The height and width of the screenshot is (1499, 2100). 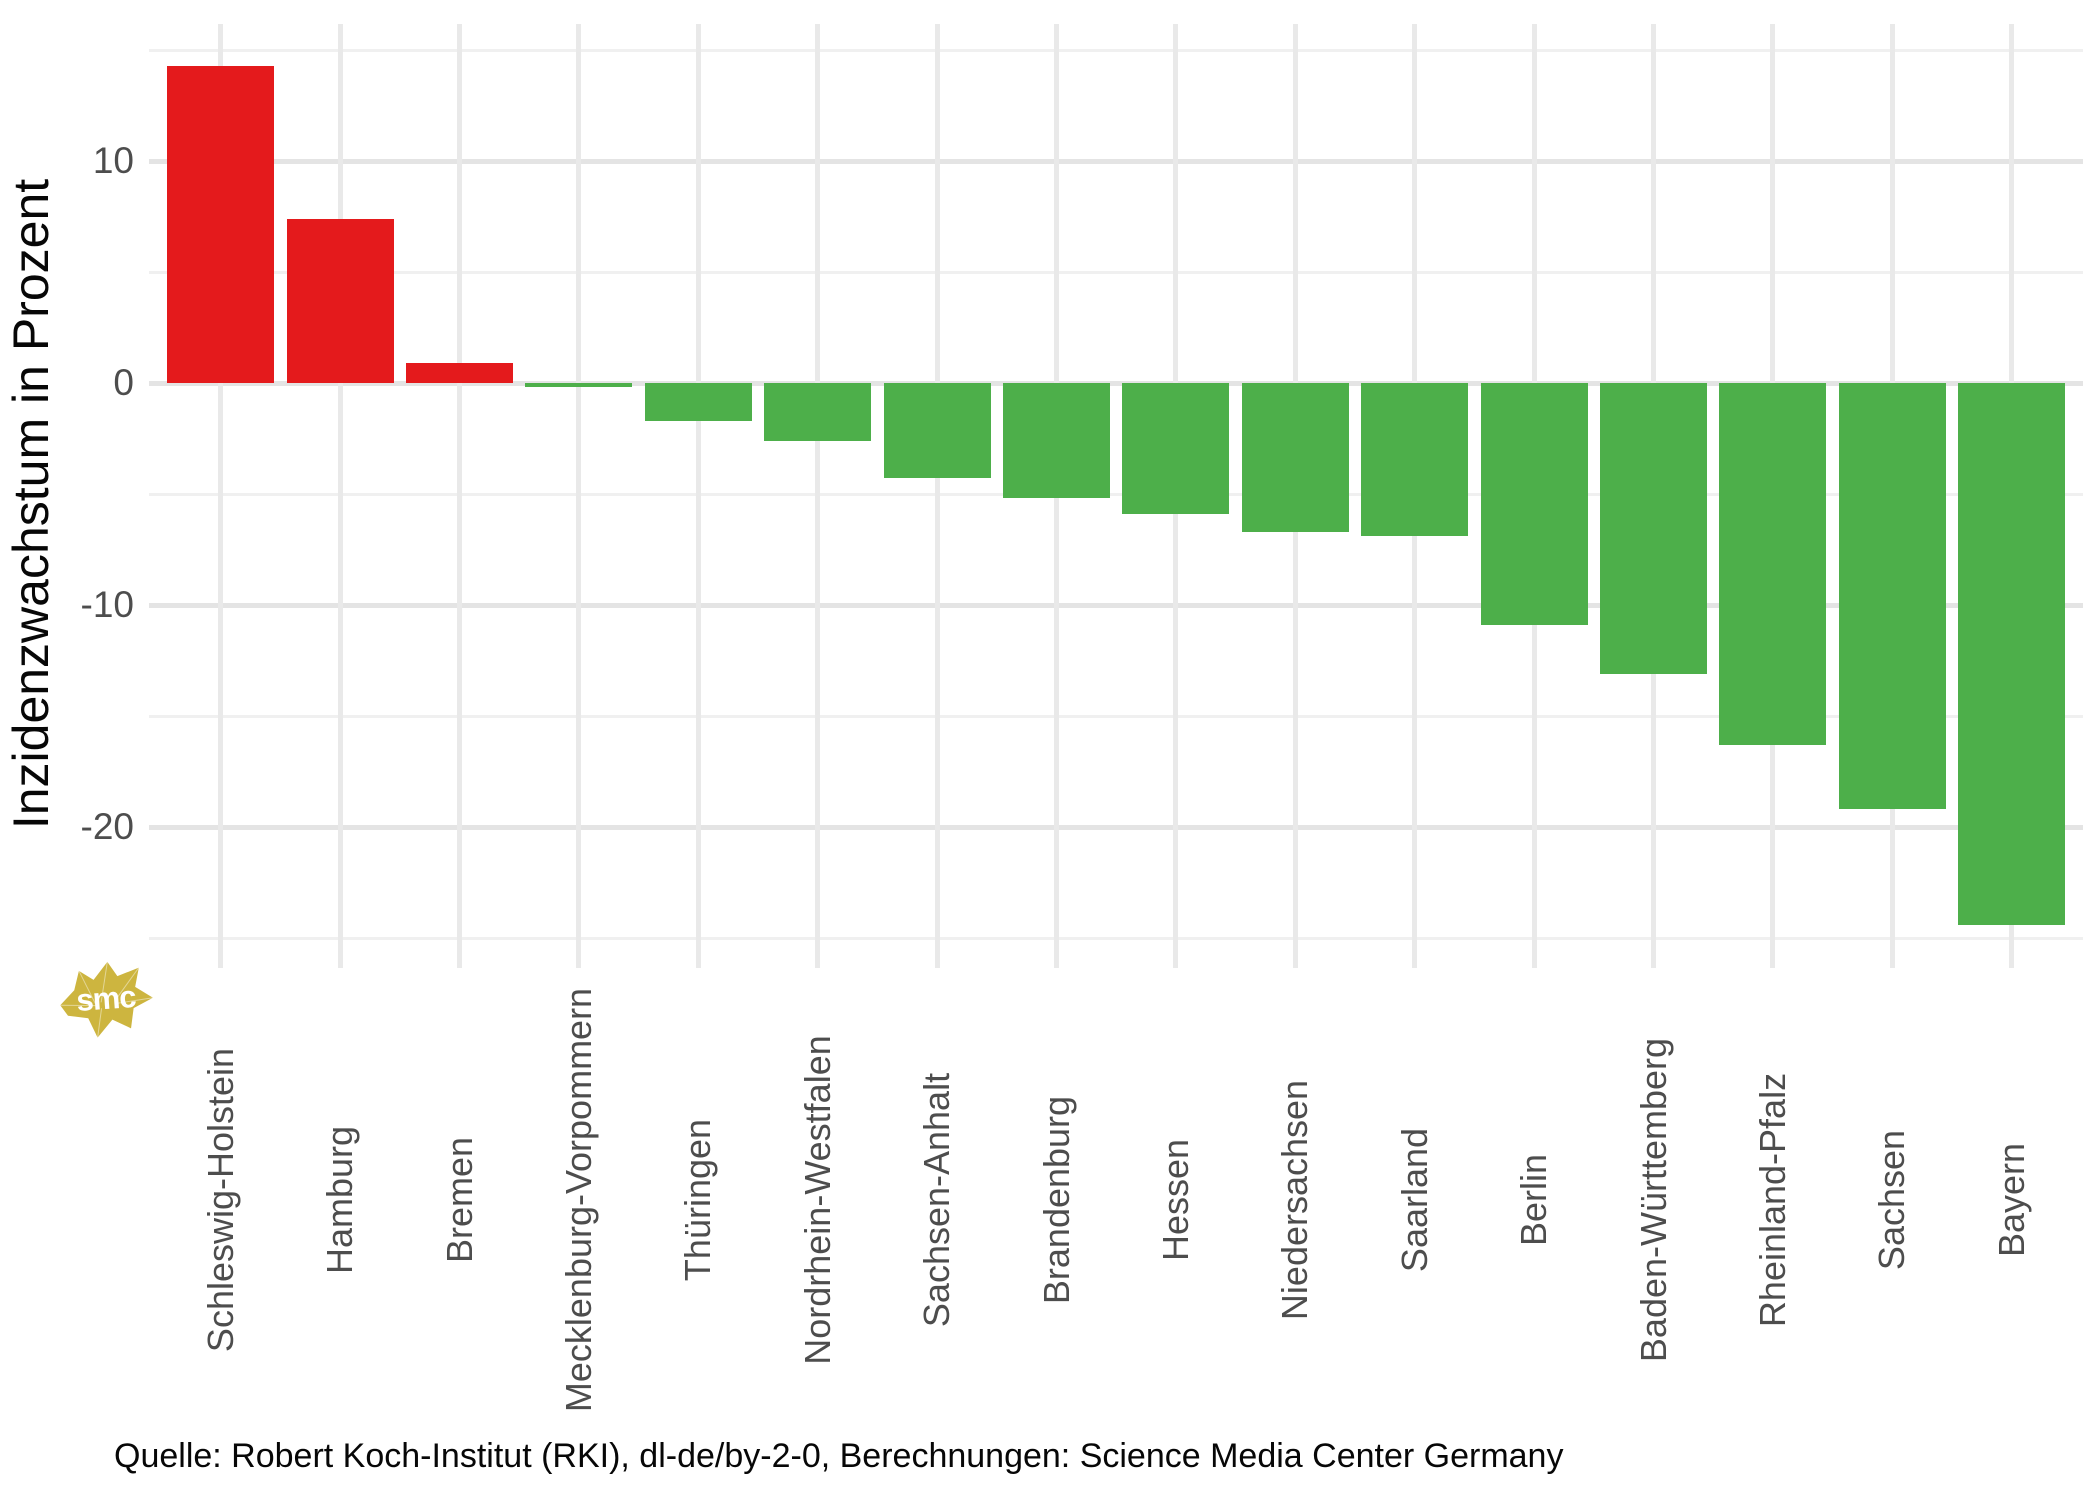 I want to click on x-axis-label: Hamburg, so click(x=340, y=1200).